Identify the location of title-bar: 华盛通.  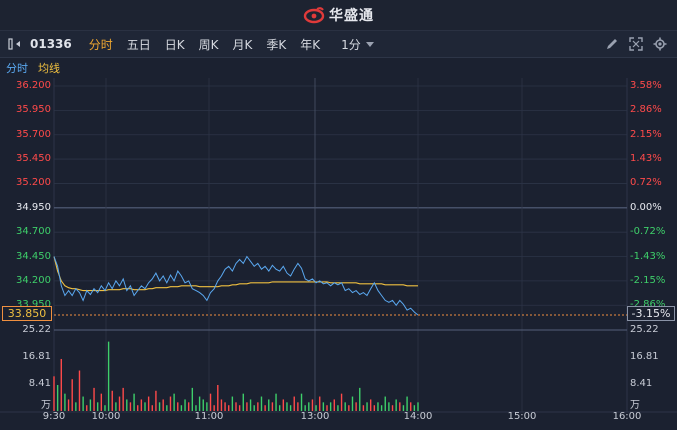
(338, 15).